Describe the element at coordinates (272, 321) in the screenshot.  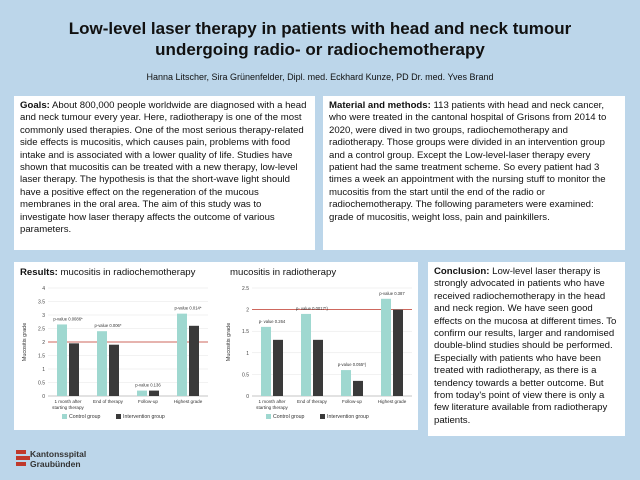
I see `pvalue-label: p- value 0.264` at that location.